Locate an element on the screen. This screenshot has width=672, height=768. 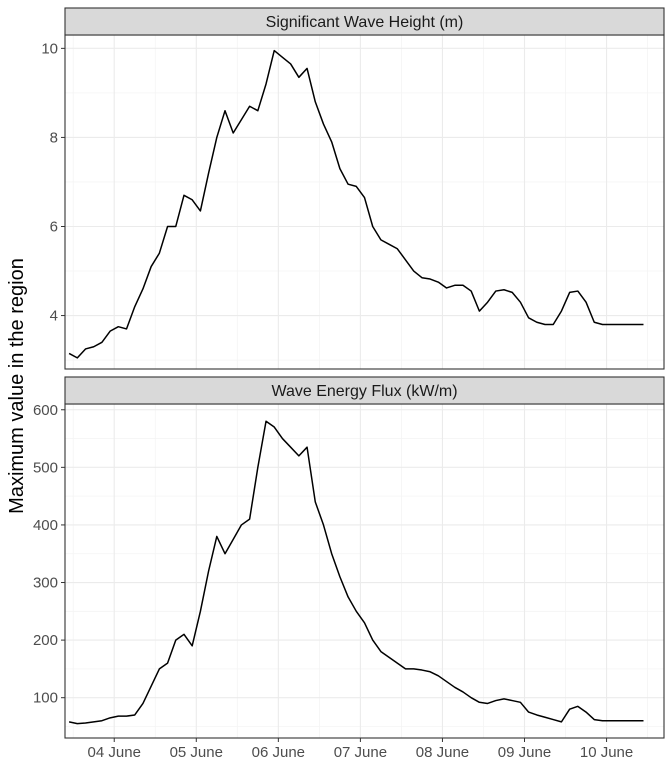
y-tick-label: 100 is located at coordinates (45, 698).